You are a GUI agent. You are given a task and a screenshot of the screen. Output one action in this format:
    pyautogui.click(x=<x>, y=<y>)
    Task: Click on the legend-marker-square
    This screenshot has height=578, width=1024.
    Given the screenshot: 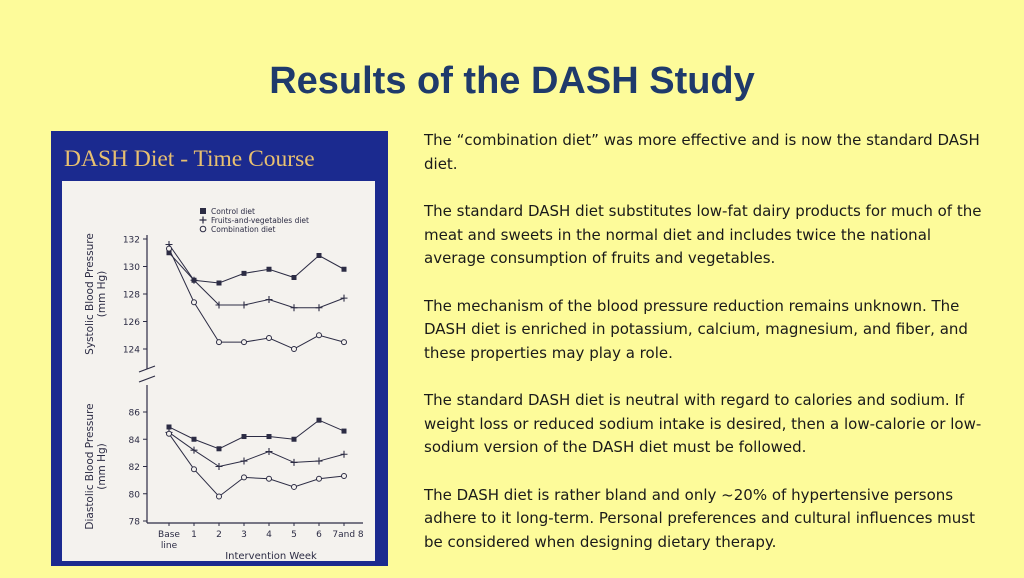 What is the action you would take?
    pyautogui.click(x=203, y=211)
    